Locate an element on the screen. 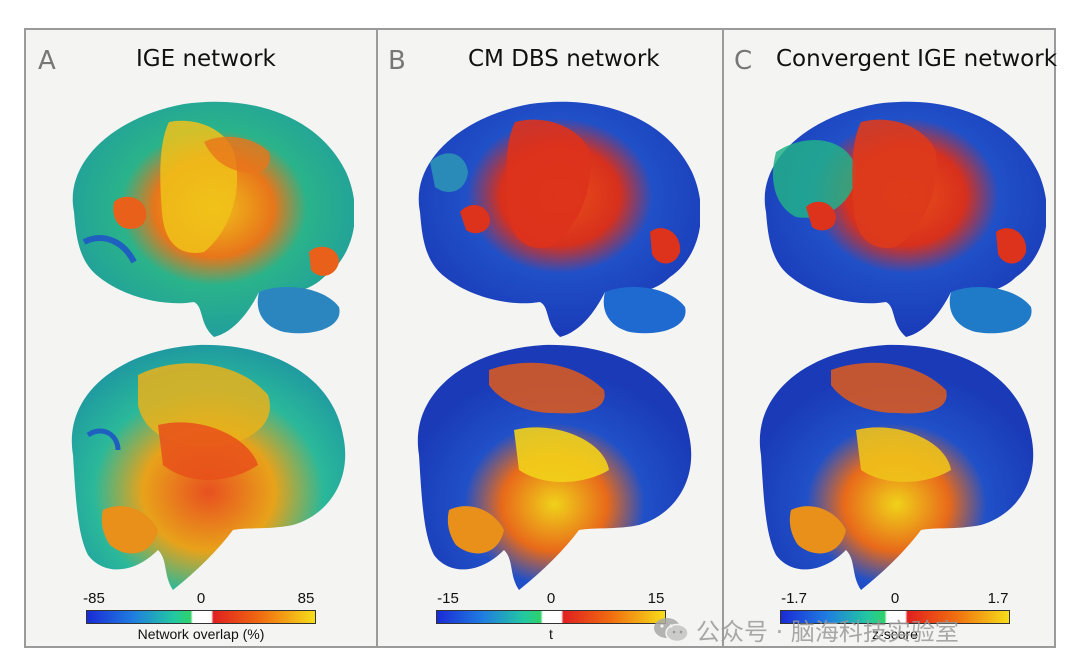 The height and width of the screenshot is (672, 1080). colorbar-max: 15 is located at coordinates (656, 598).